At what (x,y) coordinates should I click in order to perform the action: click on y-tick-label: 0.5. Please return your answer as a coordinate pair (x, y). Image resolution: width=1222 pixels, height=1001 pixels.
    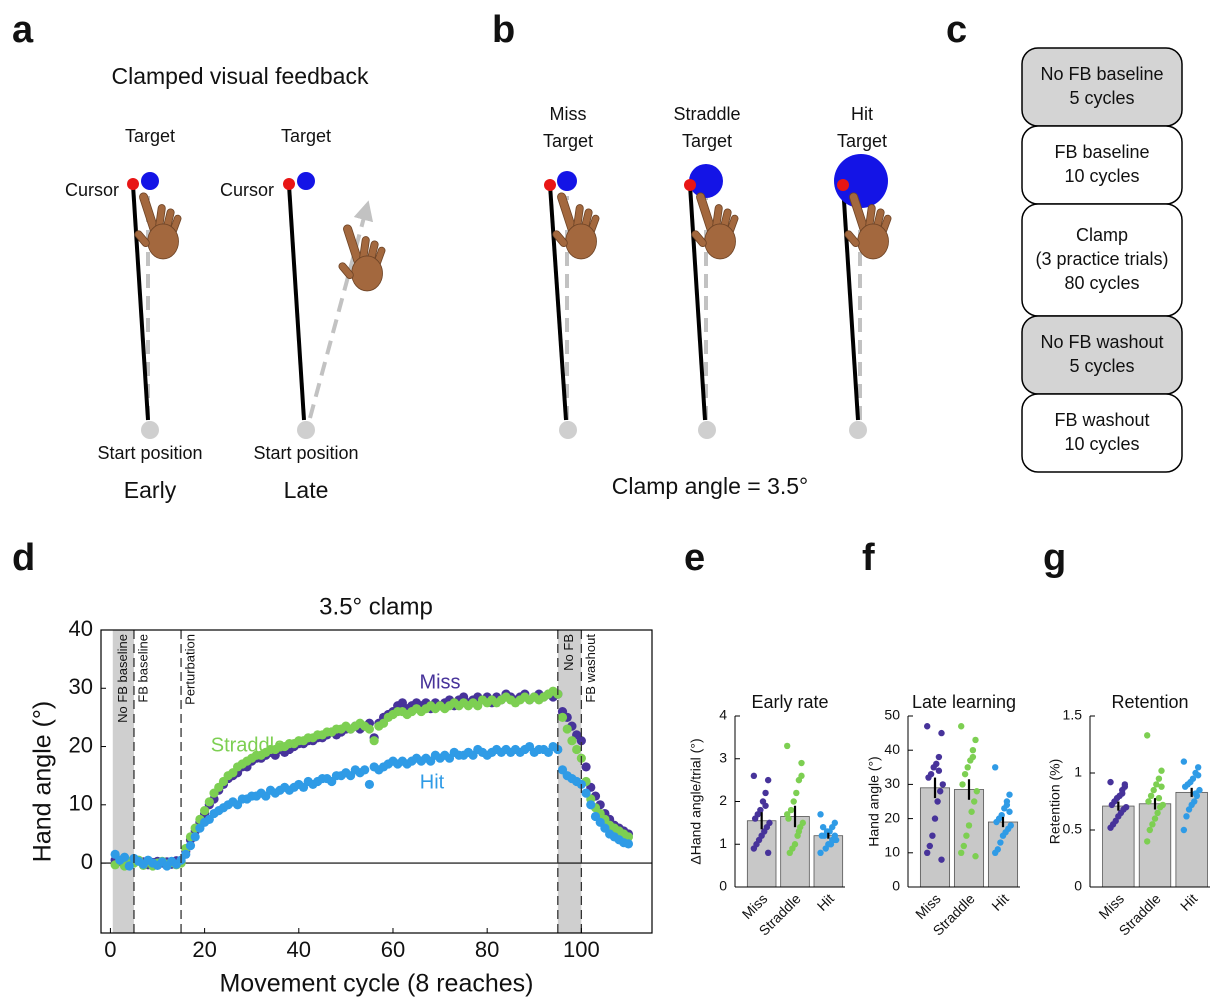
    Looking at the image, I should click on (1073, 829).